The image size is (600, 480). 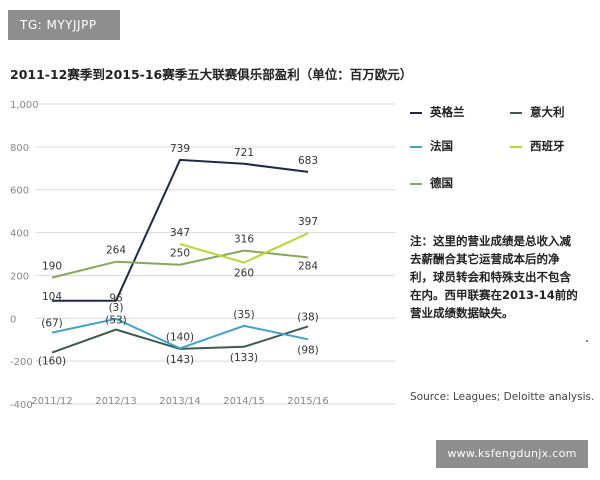 What do you see at coordinates (244, 315) in the screenshot?
I see `data-label: (35)` at bounding box center [244, 315].